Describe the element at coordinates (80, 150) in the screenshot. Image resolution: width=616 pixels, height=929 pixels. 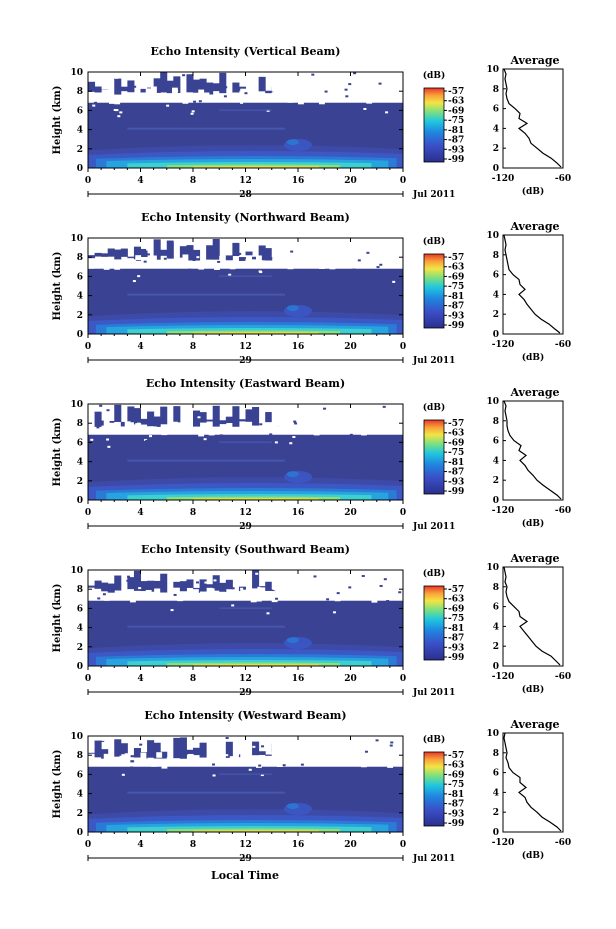
I see `y-tick-label: 2` at that location.